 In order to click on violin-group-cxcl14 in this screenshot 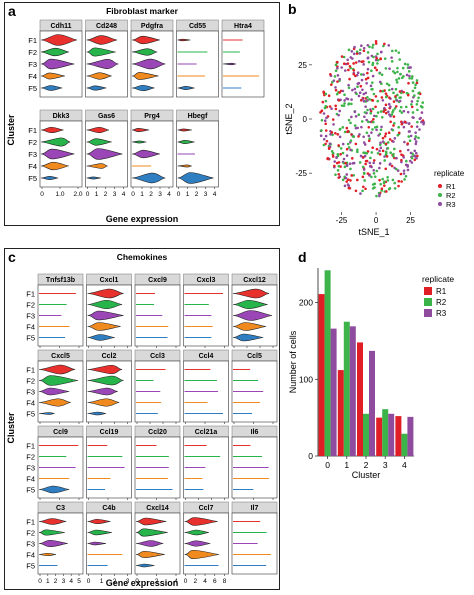, I will do `click(151, 542)`.